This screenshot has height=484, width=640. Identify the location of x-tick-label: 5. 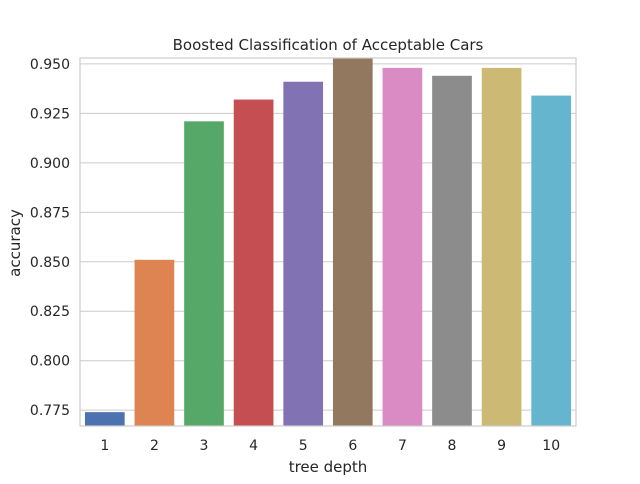
(303, 446).